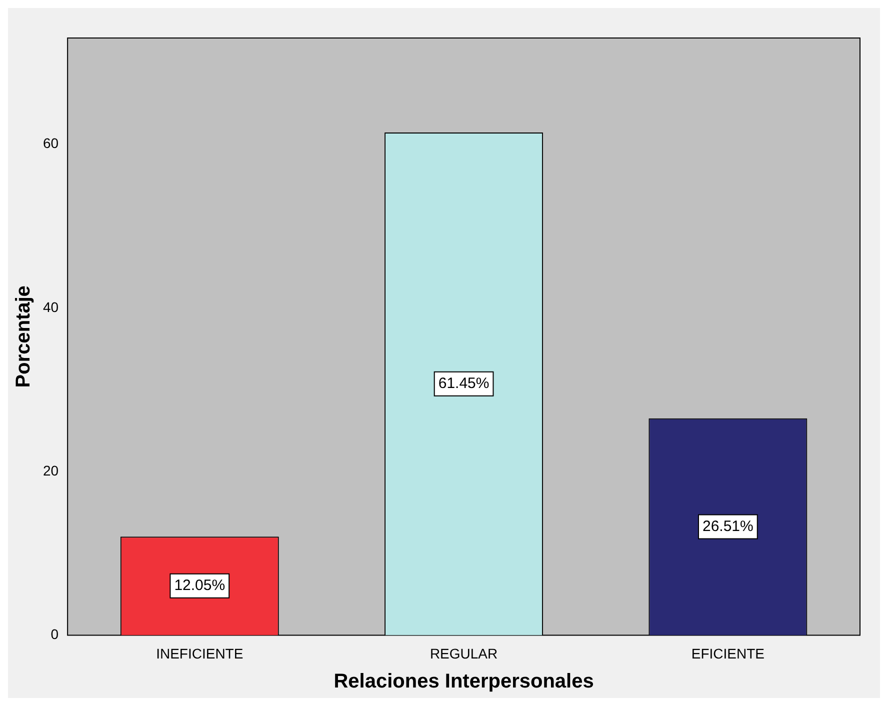 This screenshot has height=706, width=888. I want to click on x-tick-label: REGULAR, so click(464, 653).